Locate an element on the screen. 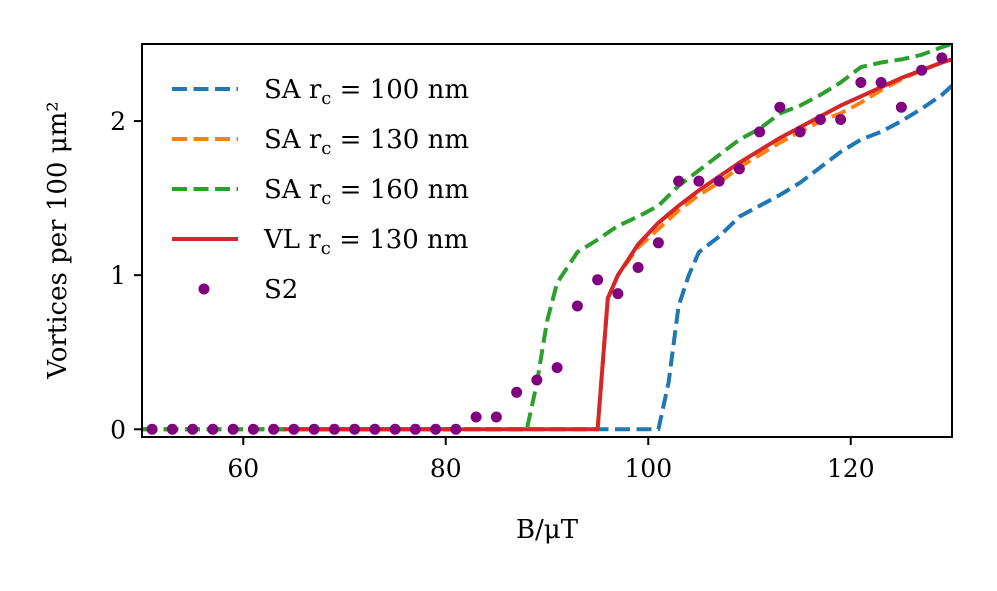 This screenshot has width=997, height=591. legend-label: SA rc = 100 nm is located at coordinates (366, 92).